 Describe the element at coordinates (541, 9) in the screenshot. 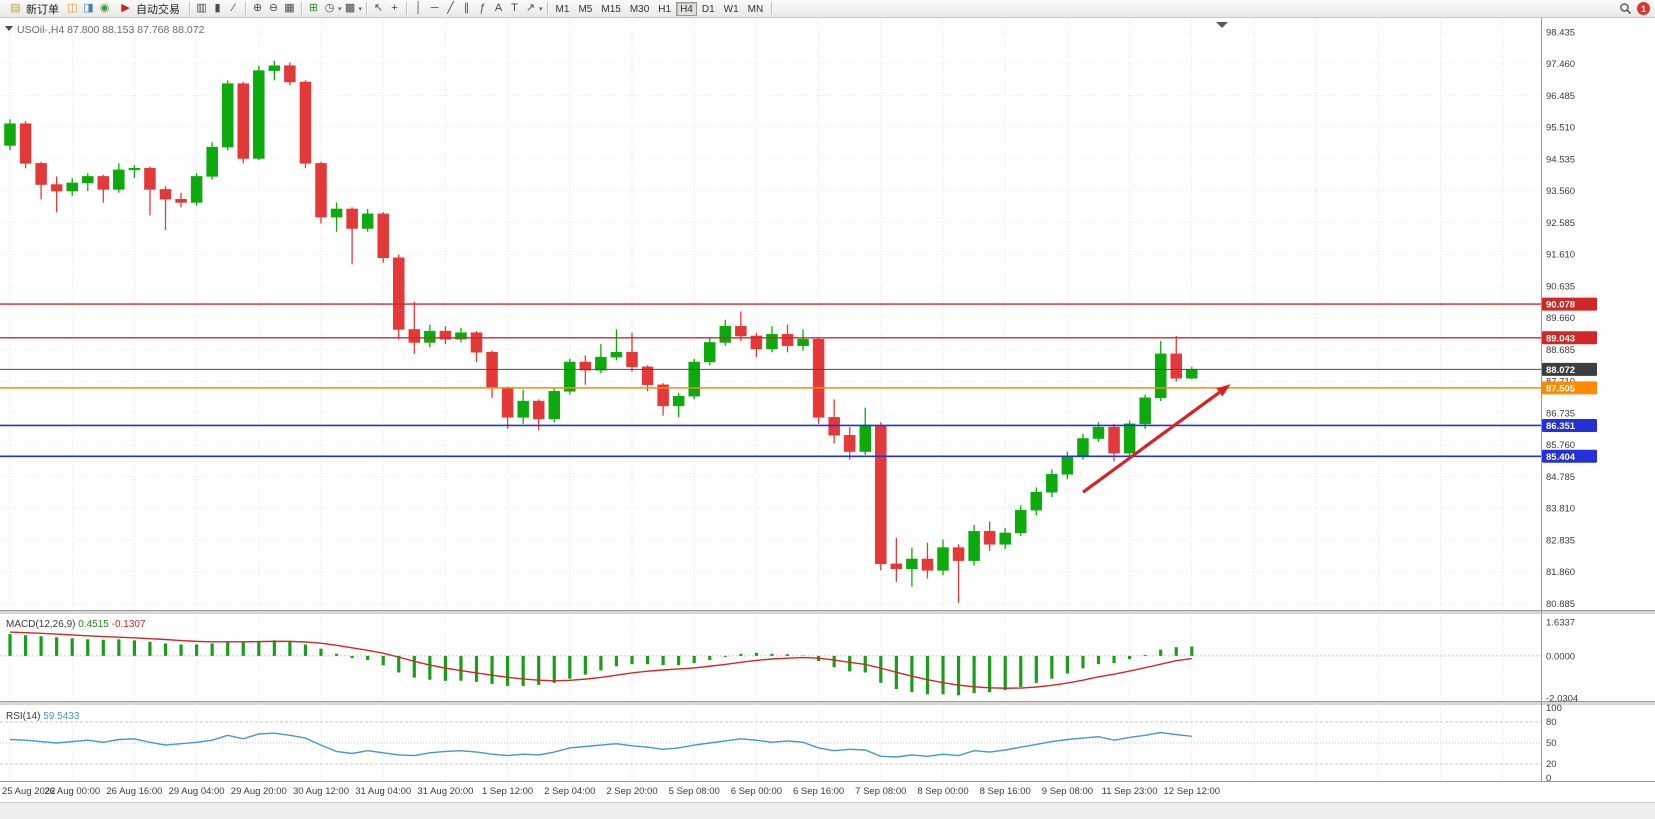

I see `arrows-icon-dropdown: ▾` at that location.